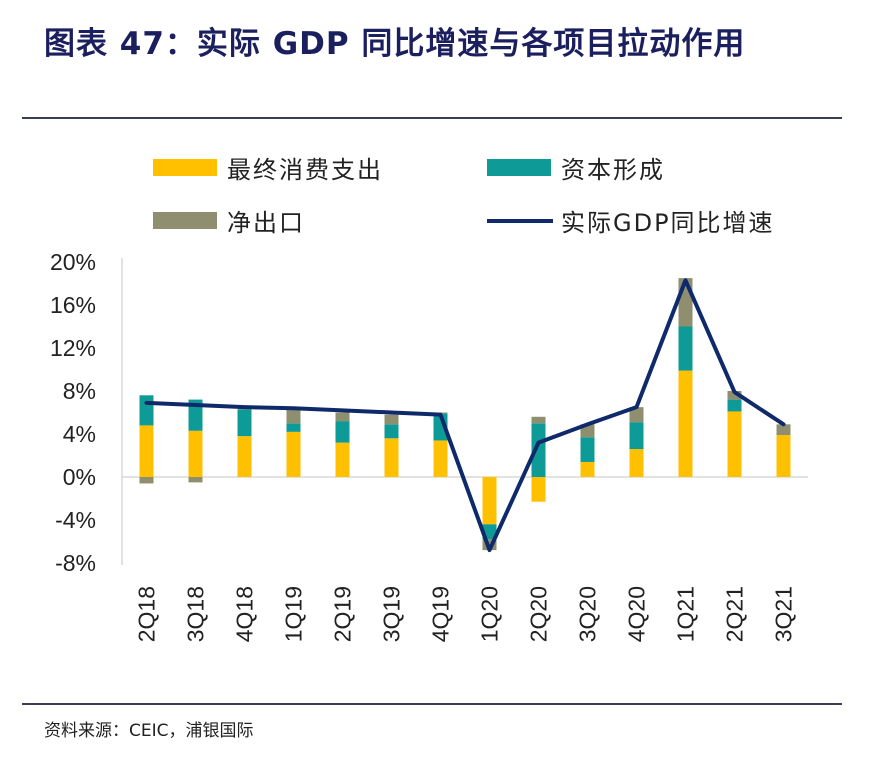 The width and height of the screenshot is (869, 758). Describe the element at coordinates (244, 423) in the screenshot. I see `bar-capital-4Q18` at that location.